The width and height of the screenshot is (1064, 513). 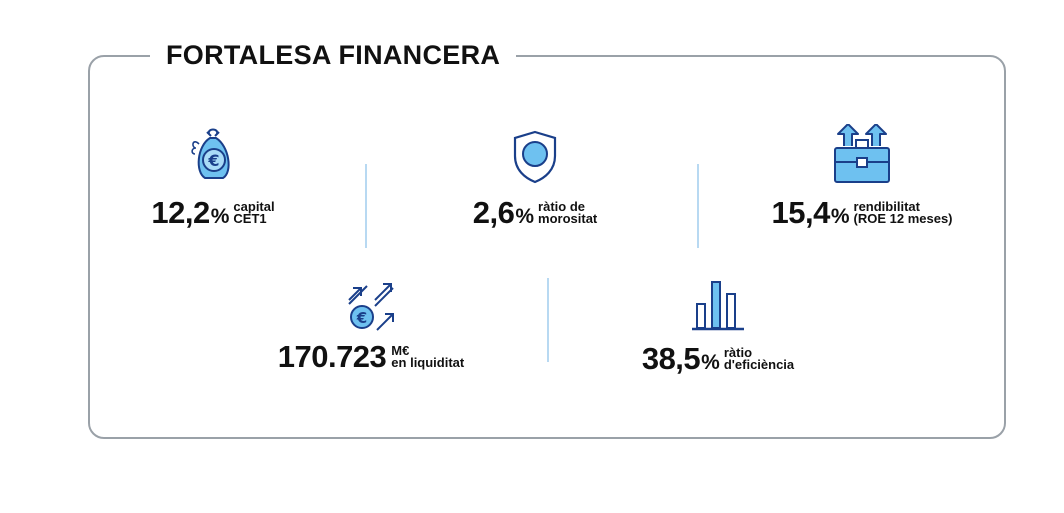 What do you see at coordinates (535, 157) in the screenshot?
I see `shield-icon` at bounding box center [535, 157].